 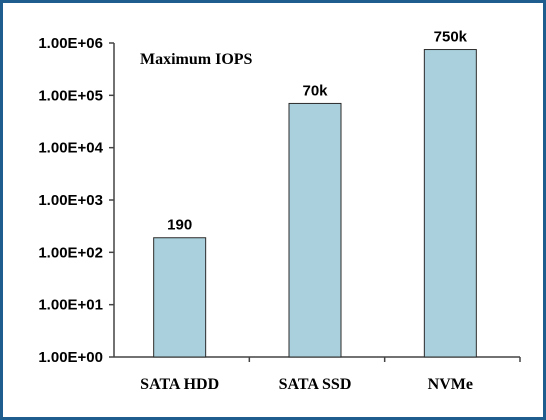 I want to click on y-tick-label: 1.00E+06, so click(x=70, y=43).